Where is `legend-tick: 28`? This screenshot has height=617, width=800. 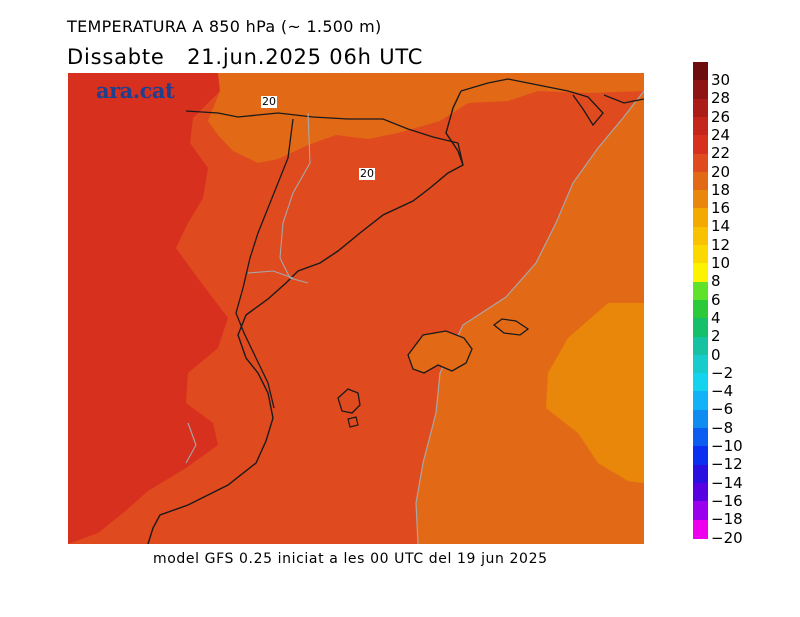 legend-tick: 28 is located at coordinates (721, 98).